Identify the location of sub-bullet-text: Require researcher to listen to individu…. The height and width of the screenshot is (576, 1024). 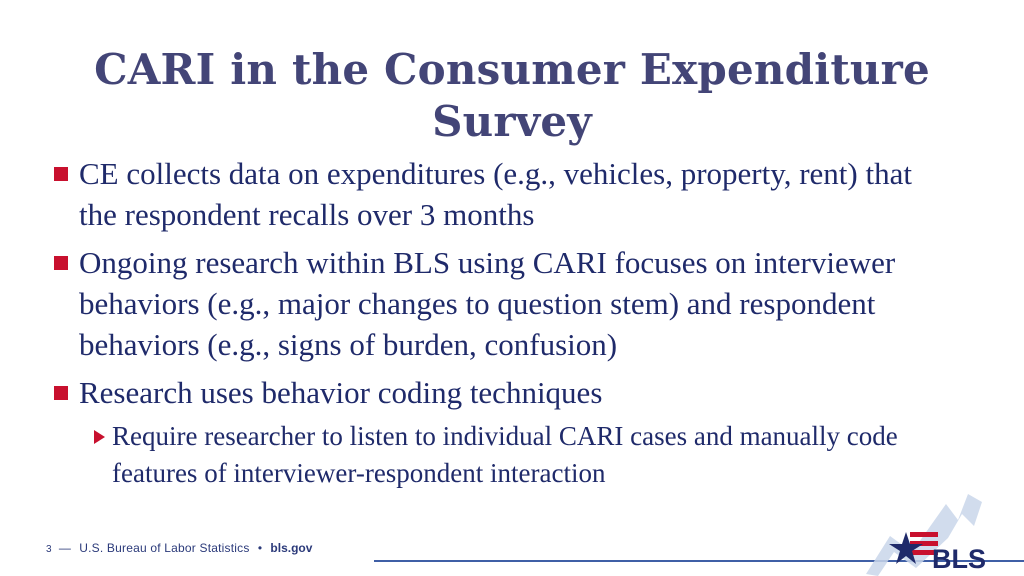
(505, 454).